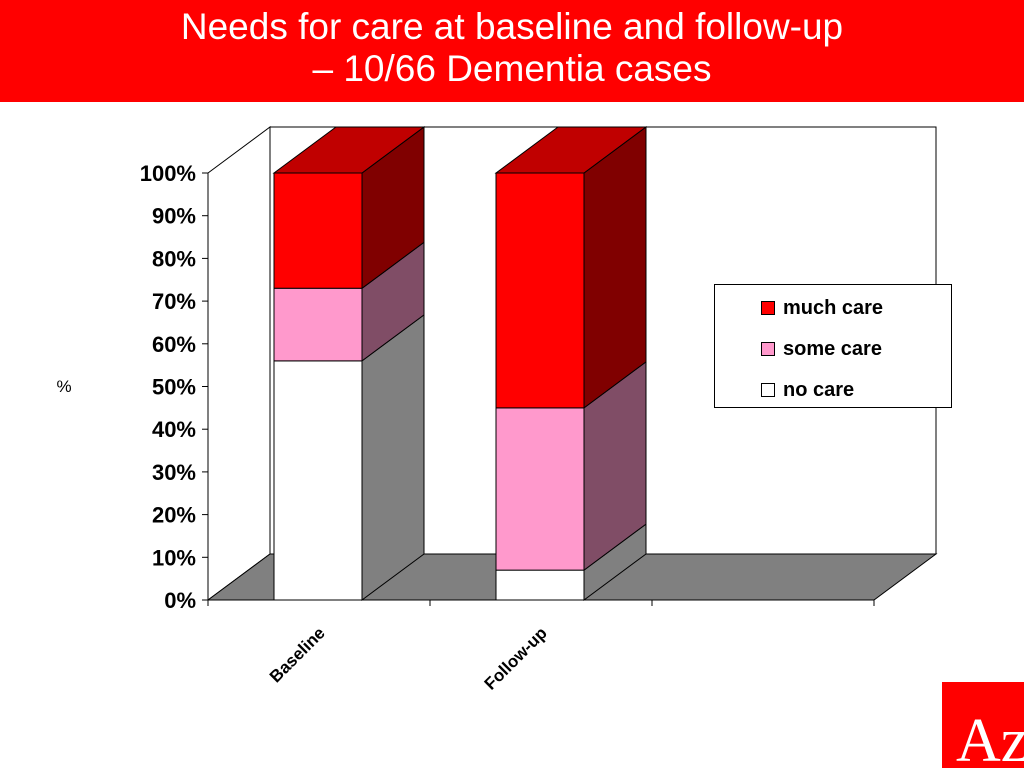 This screenshot has height=768, width=1024. I want to click on legend-label-much-care: much care, so click(833, 307).